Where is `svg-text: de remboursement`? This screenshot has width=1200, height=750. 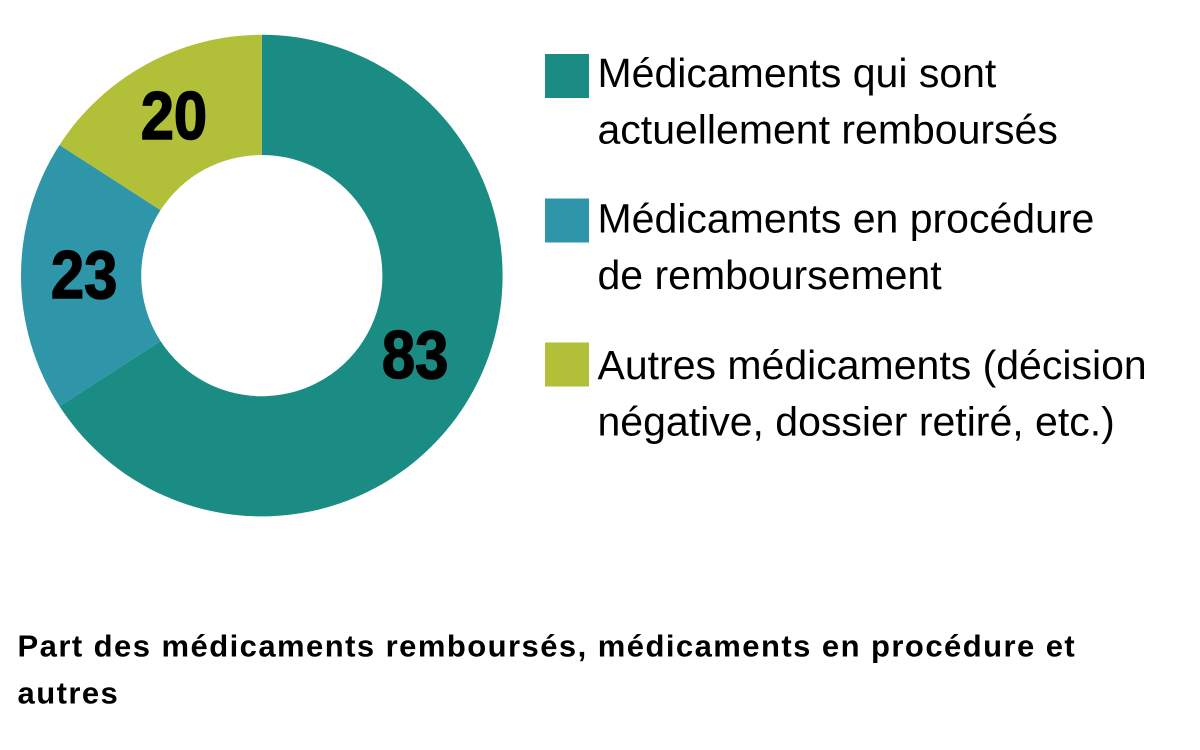
svg-text: de remboursement is located at coordinates (770, 275).